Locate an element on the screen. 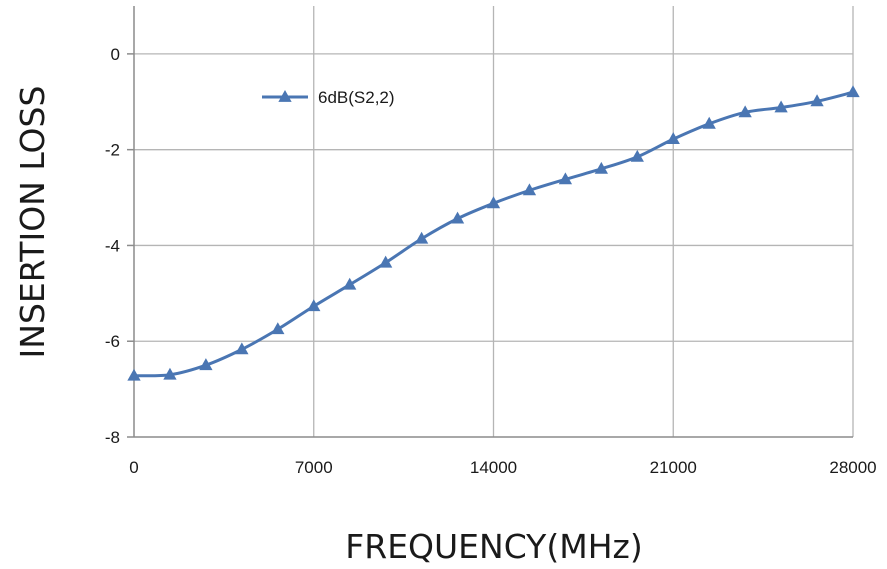 This screenshot has height=569, width=887. legend: 6dB(S2,2) is located at coordinates (328, 97).